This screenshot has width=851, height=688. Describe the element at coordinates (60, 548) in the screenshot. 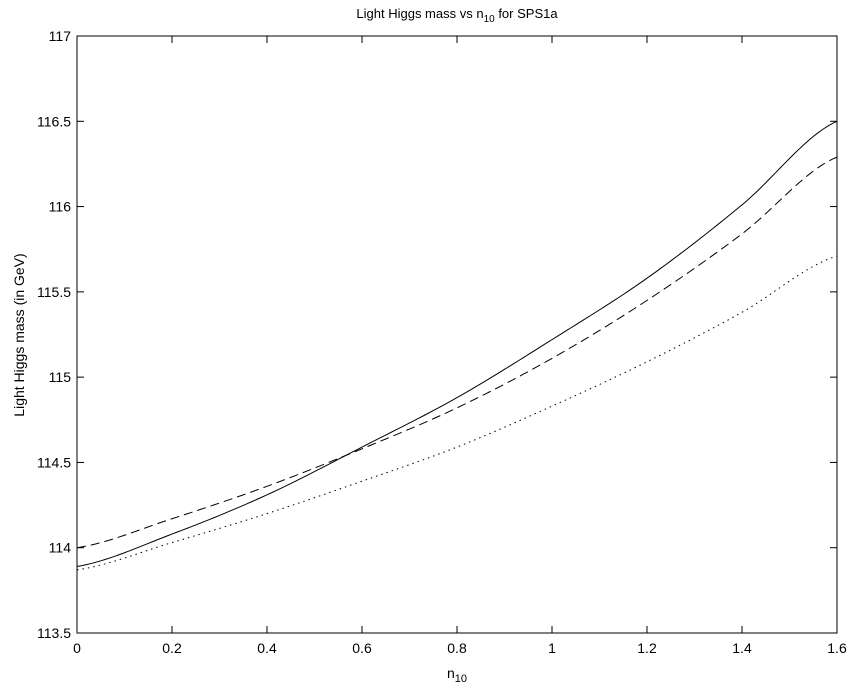

I see `y-tick-label: 114` at that location.